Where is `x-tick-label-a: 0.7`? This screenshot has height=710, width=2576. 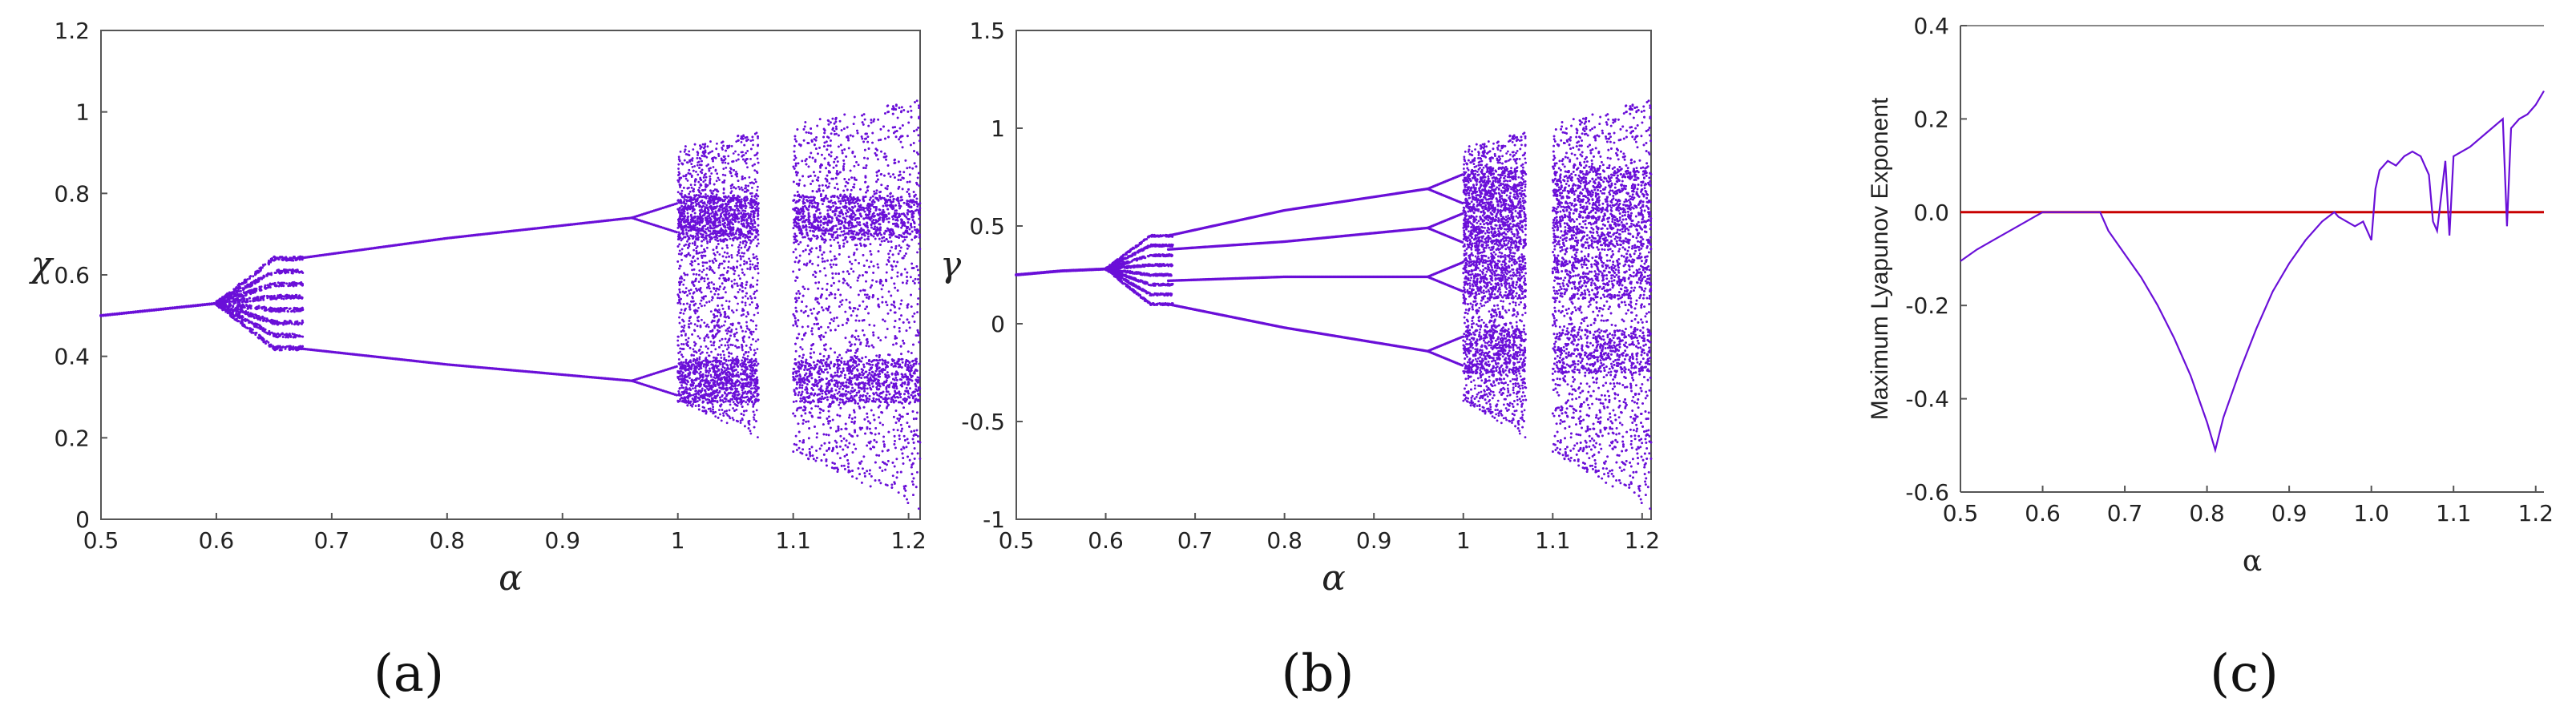
x-tick-label-a: 0.7 is located at coordinates (332, 540).